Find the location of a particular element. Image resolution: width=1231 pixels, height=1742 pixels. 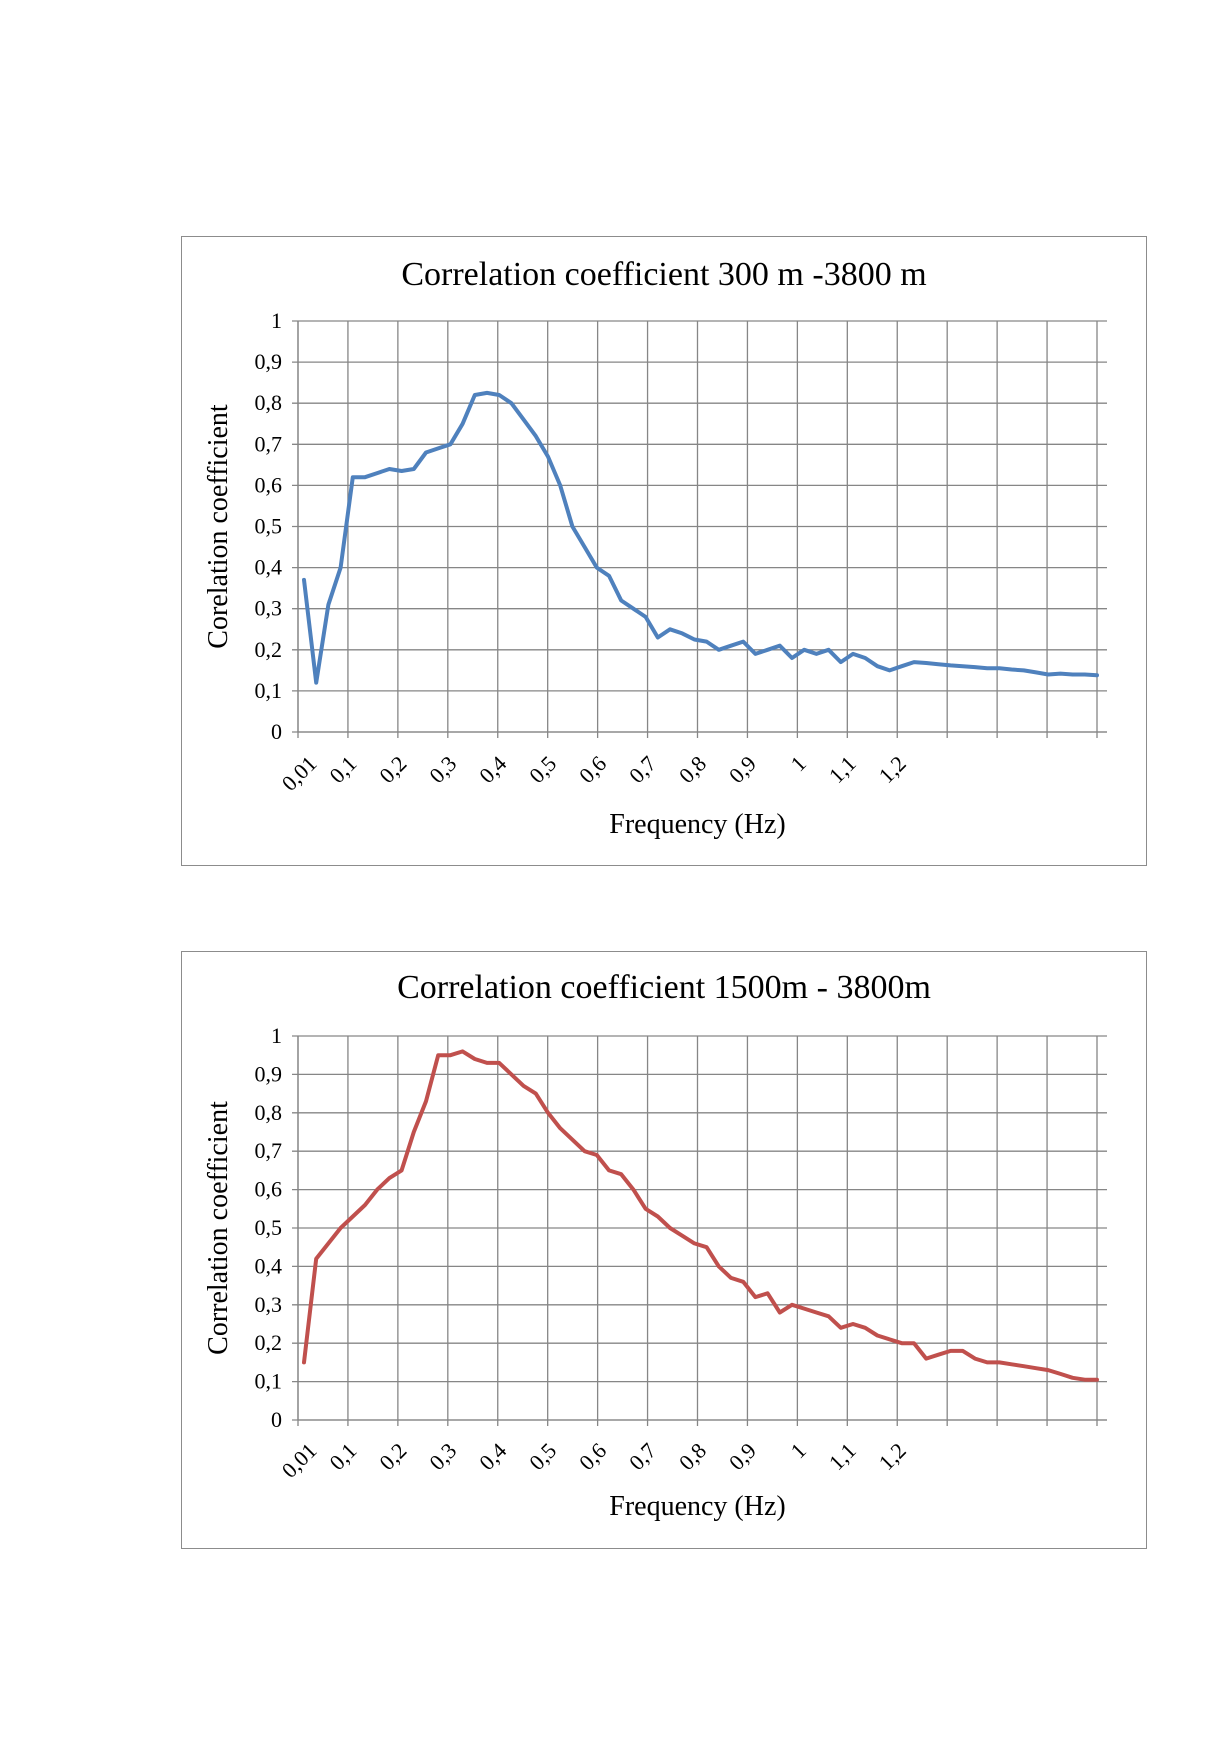

y-tick-label: 0,5 is located at coordinates (269, 1227).